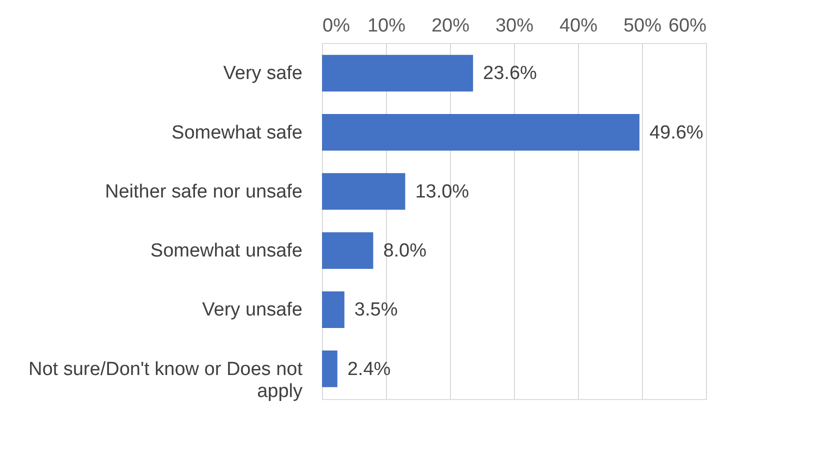 The width and height of the screenshot is (820, 471). Describe the element at coordinates (642, 26) in the screenshot. I see `x-tick-label: 50%` at that location.